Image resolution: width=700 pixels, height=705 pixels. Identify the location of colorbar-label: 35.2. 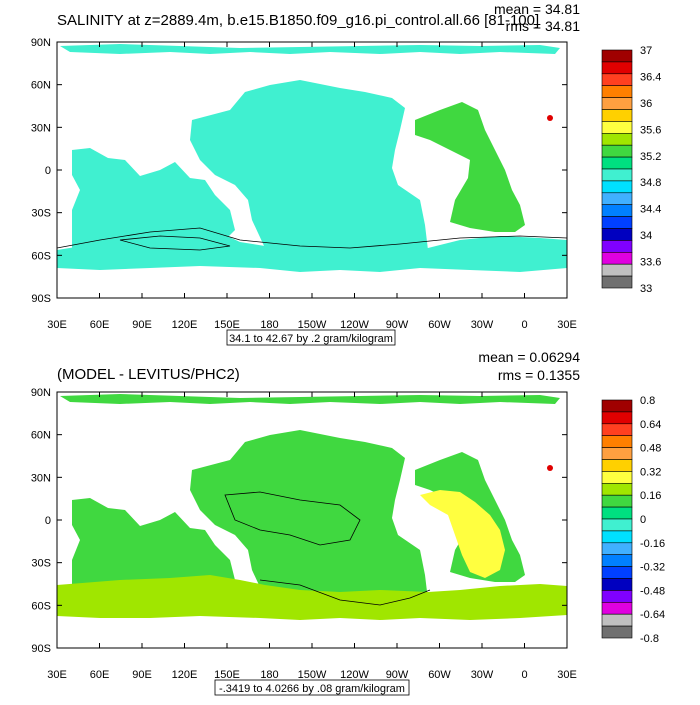
(650, 157).